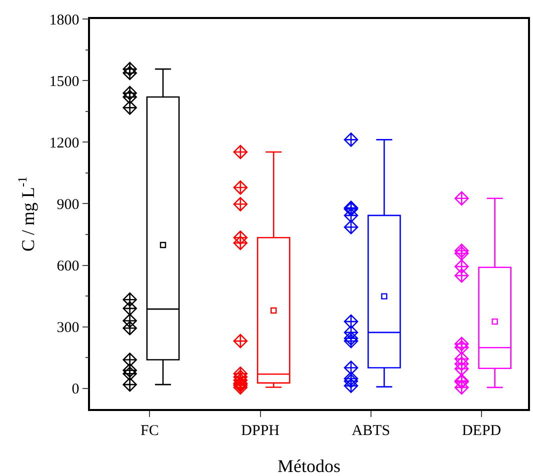 This screenshot has height=476, width=533. What do you see at coordinates (76, 390) in the screenshot?
I see `y-tick-label: 0` at bounding box center [76, 390].